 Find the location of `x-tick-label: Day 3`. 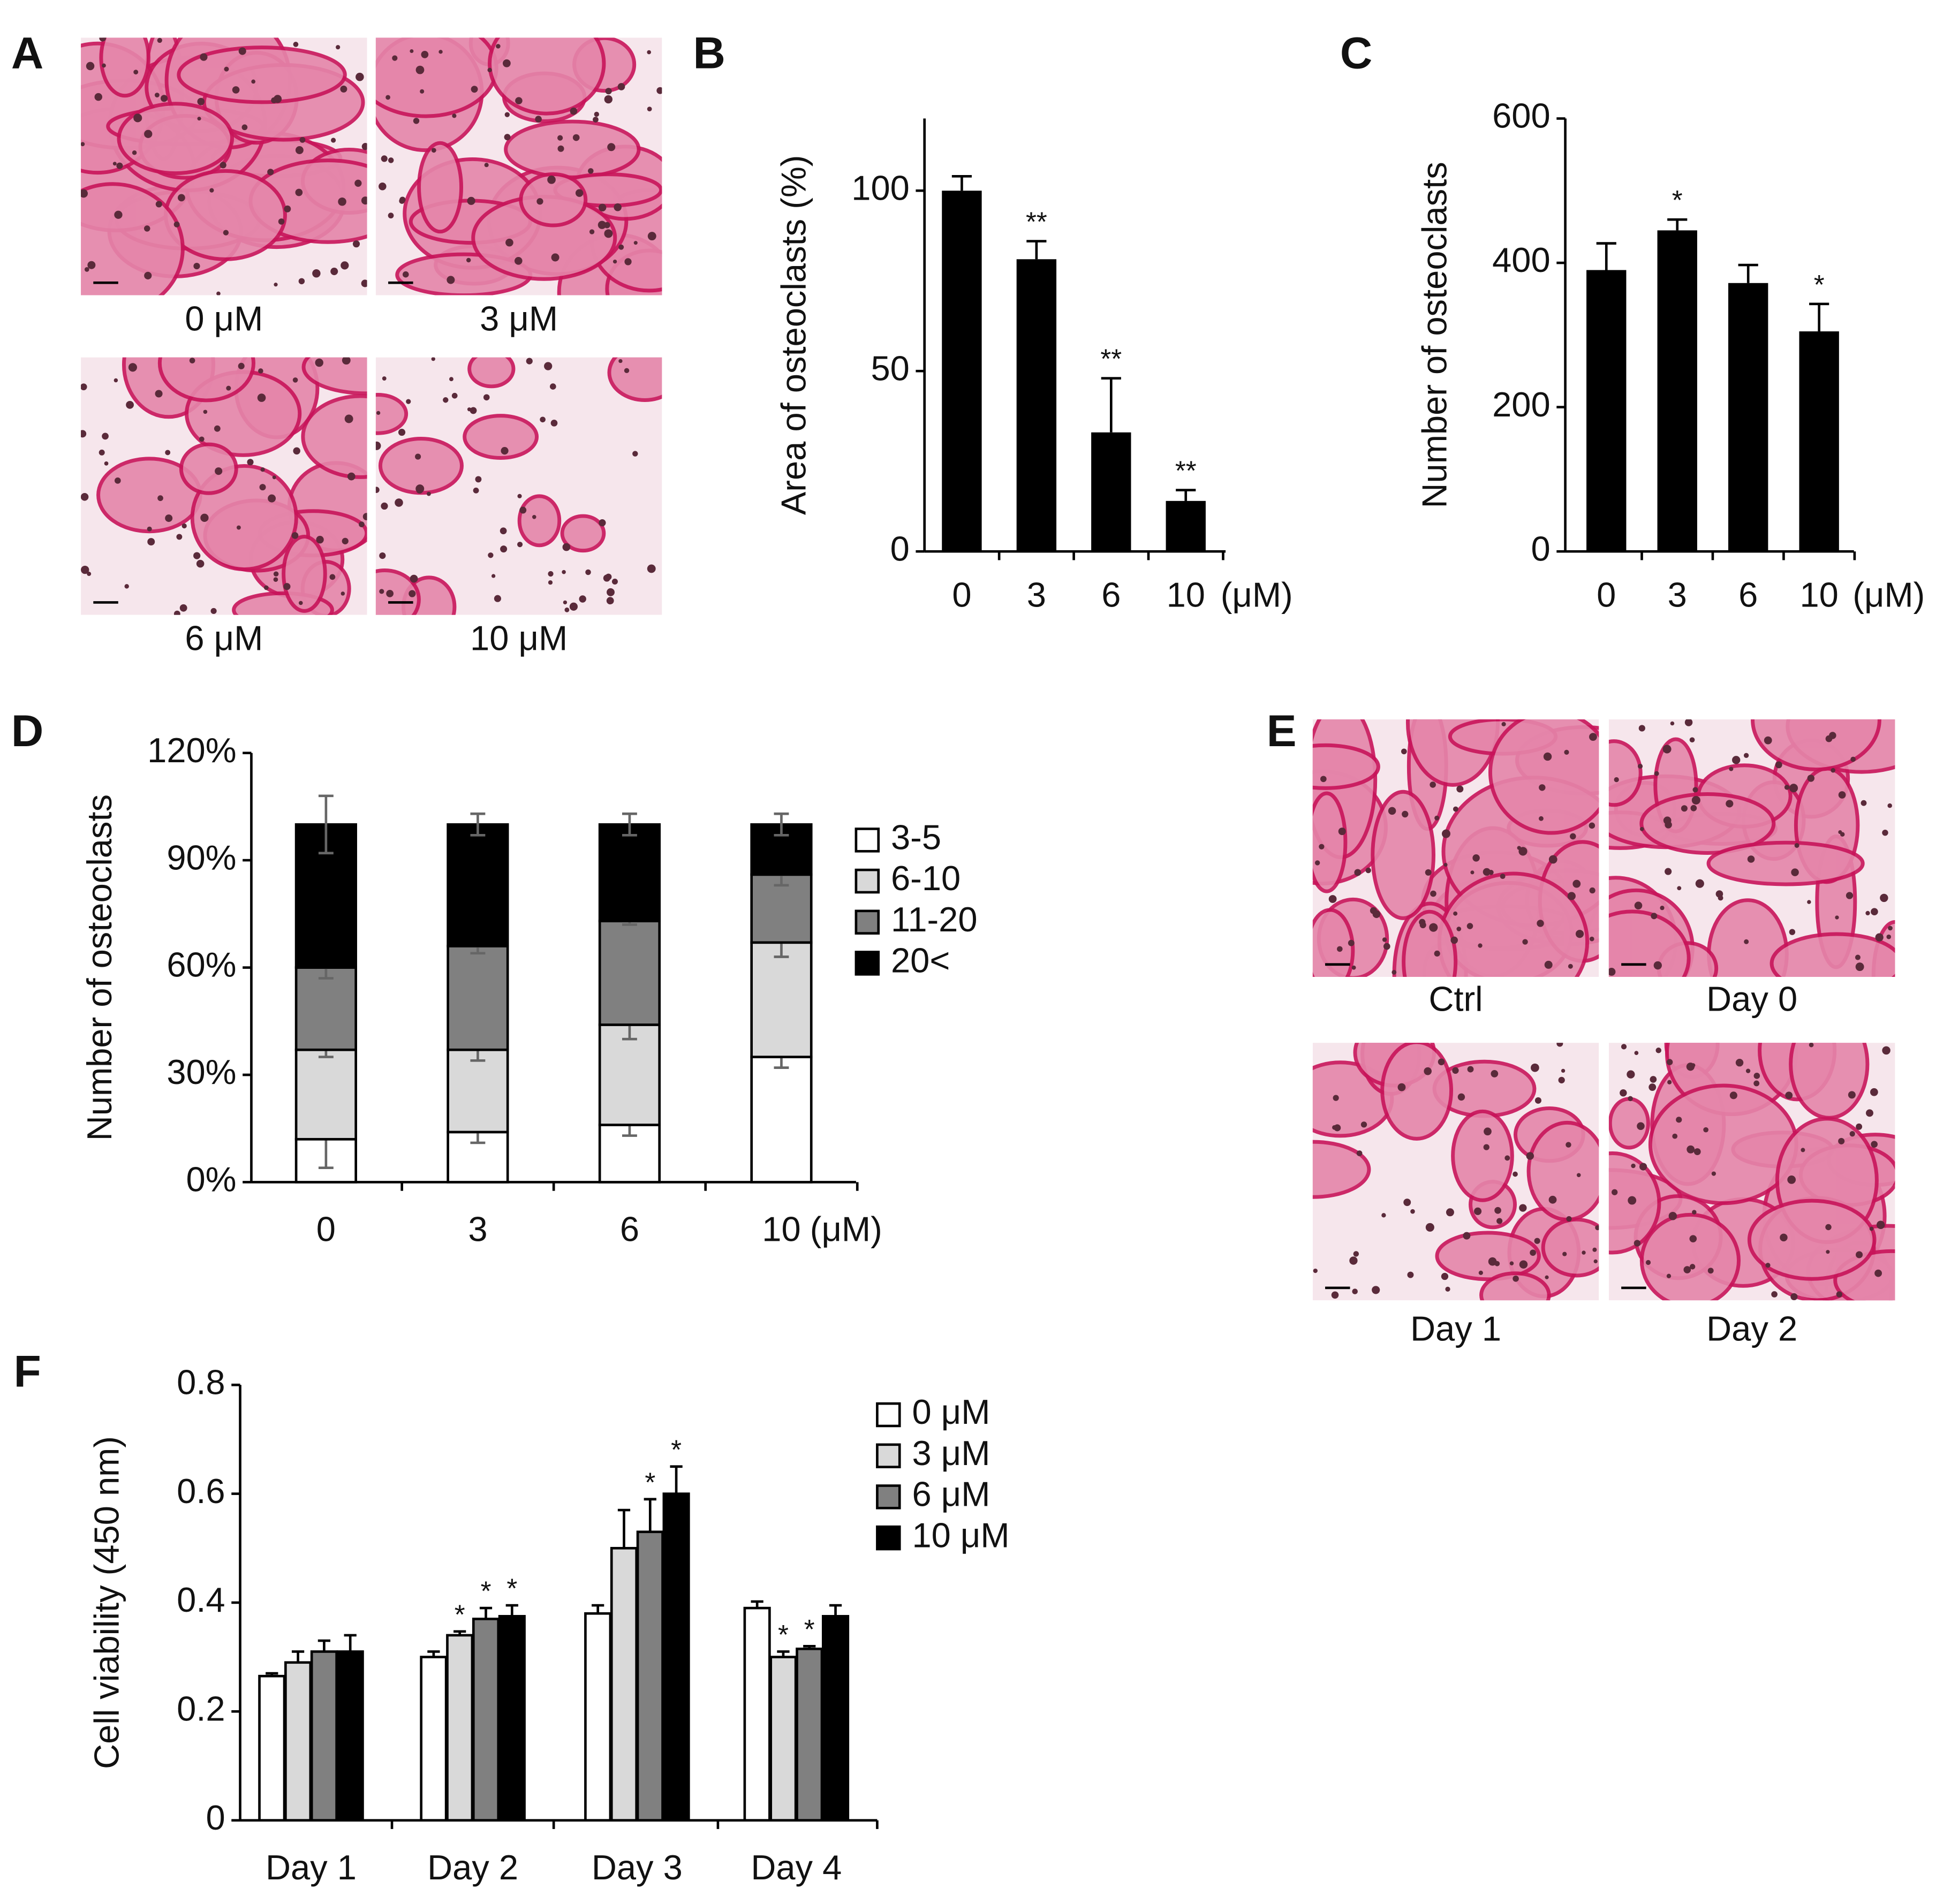

x-tick-label: Day 3 is located at coordinates (637, 1868).